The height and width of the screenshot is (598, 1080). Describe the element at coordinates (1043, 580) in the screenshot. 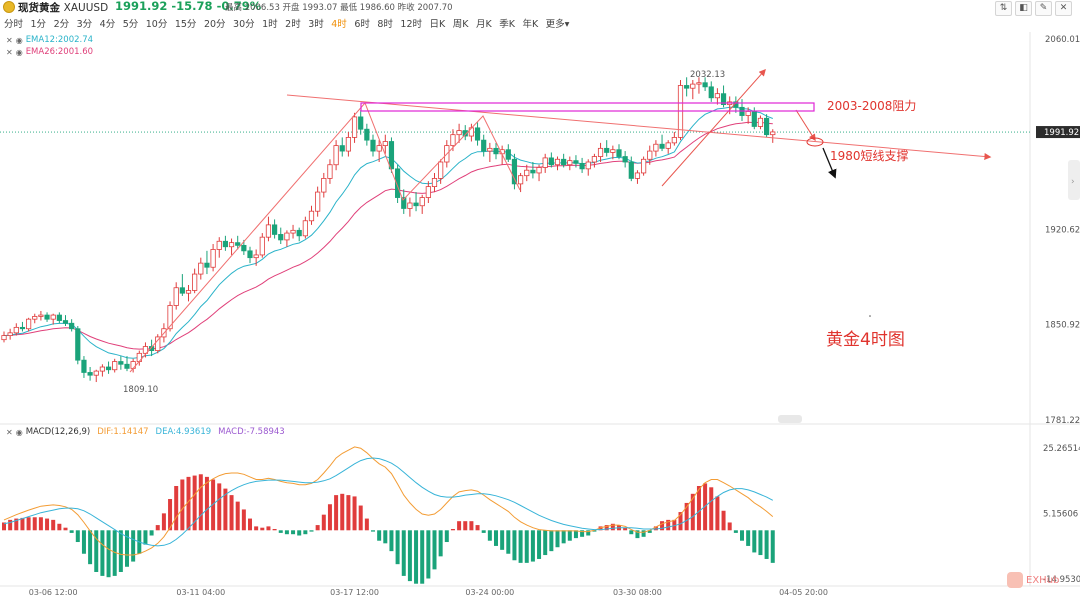

I see `watermark-text: EXHub` at that location.